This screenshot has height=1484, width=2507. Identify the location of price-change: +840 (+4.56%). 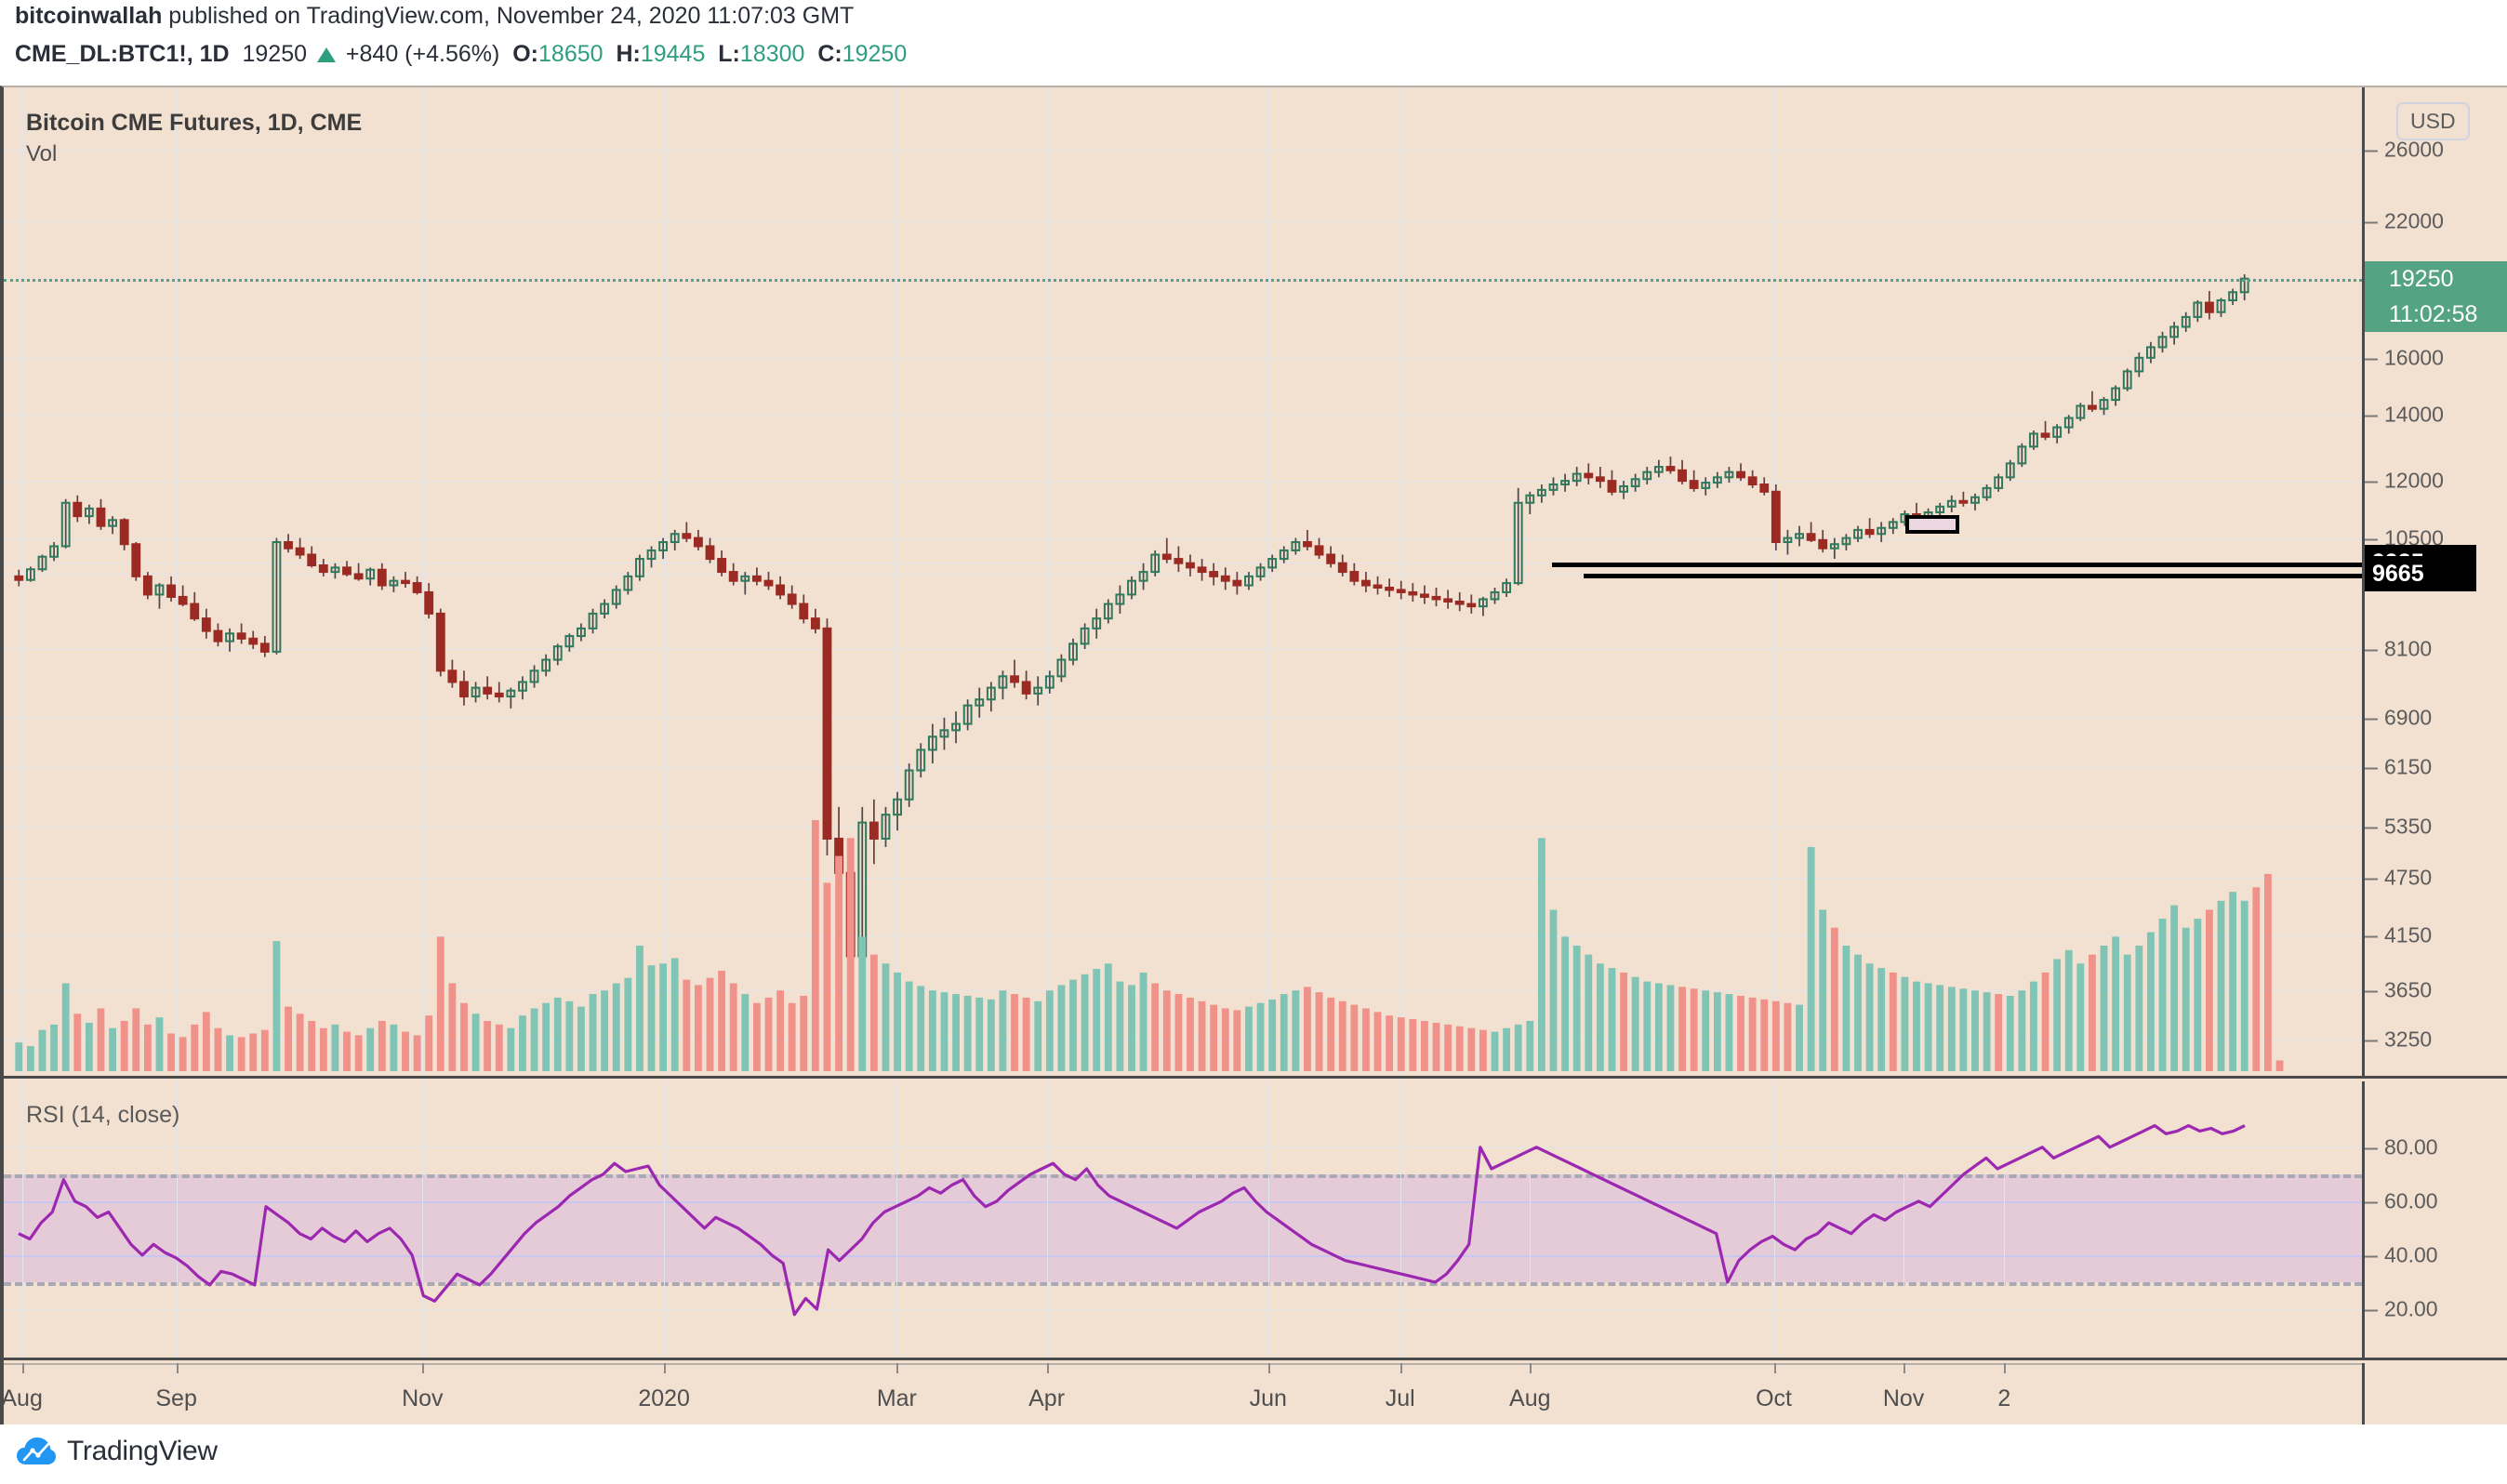
(422, 54).